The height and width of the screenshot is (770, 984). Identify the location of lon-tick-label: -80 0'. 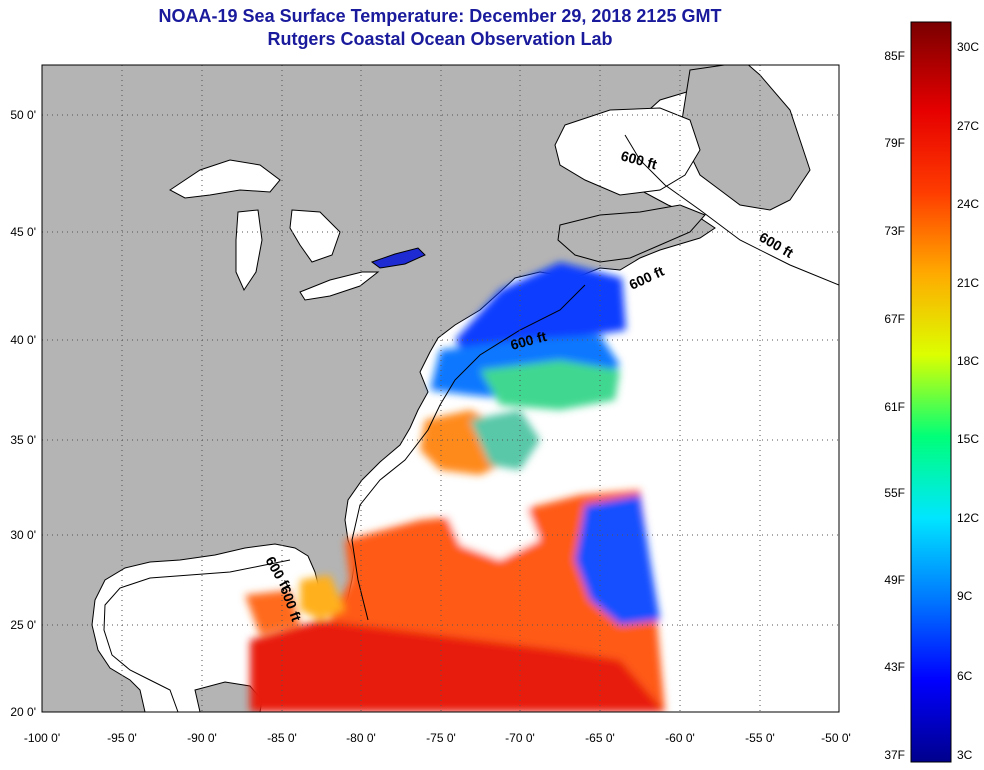
(361, 738).